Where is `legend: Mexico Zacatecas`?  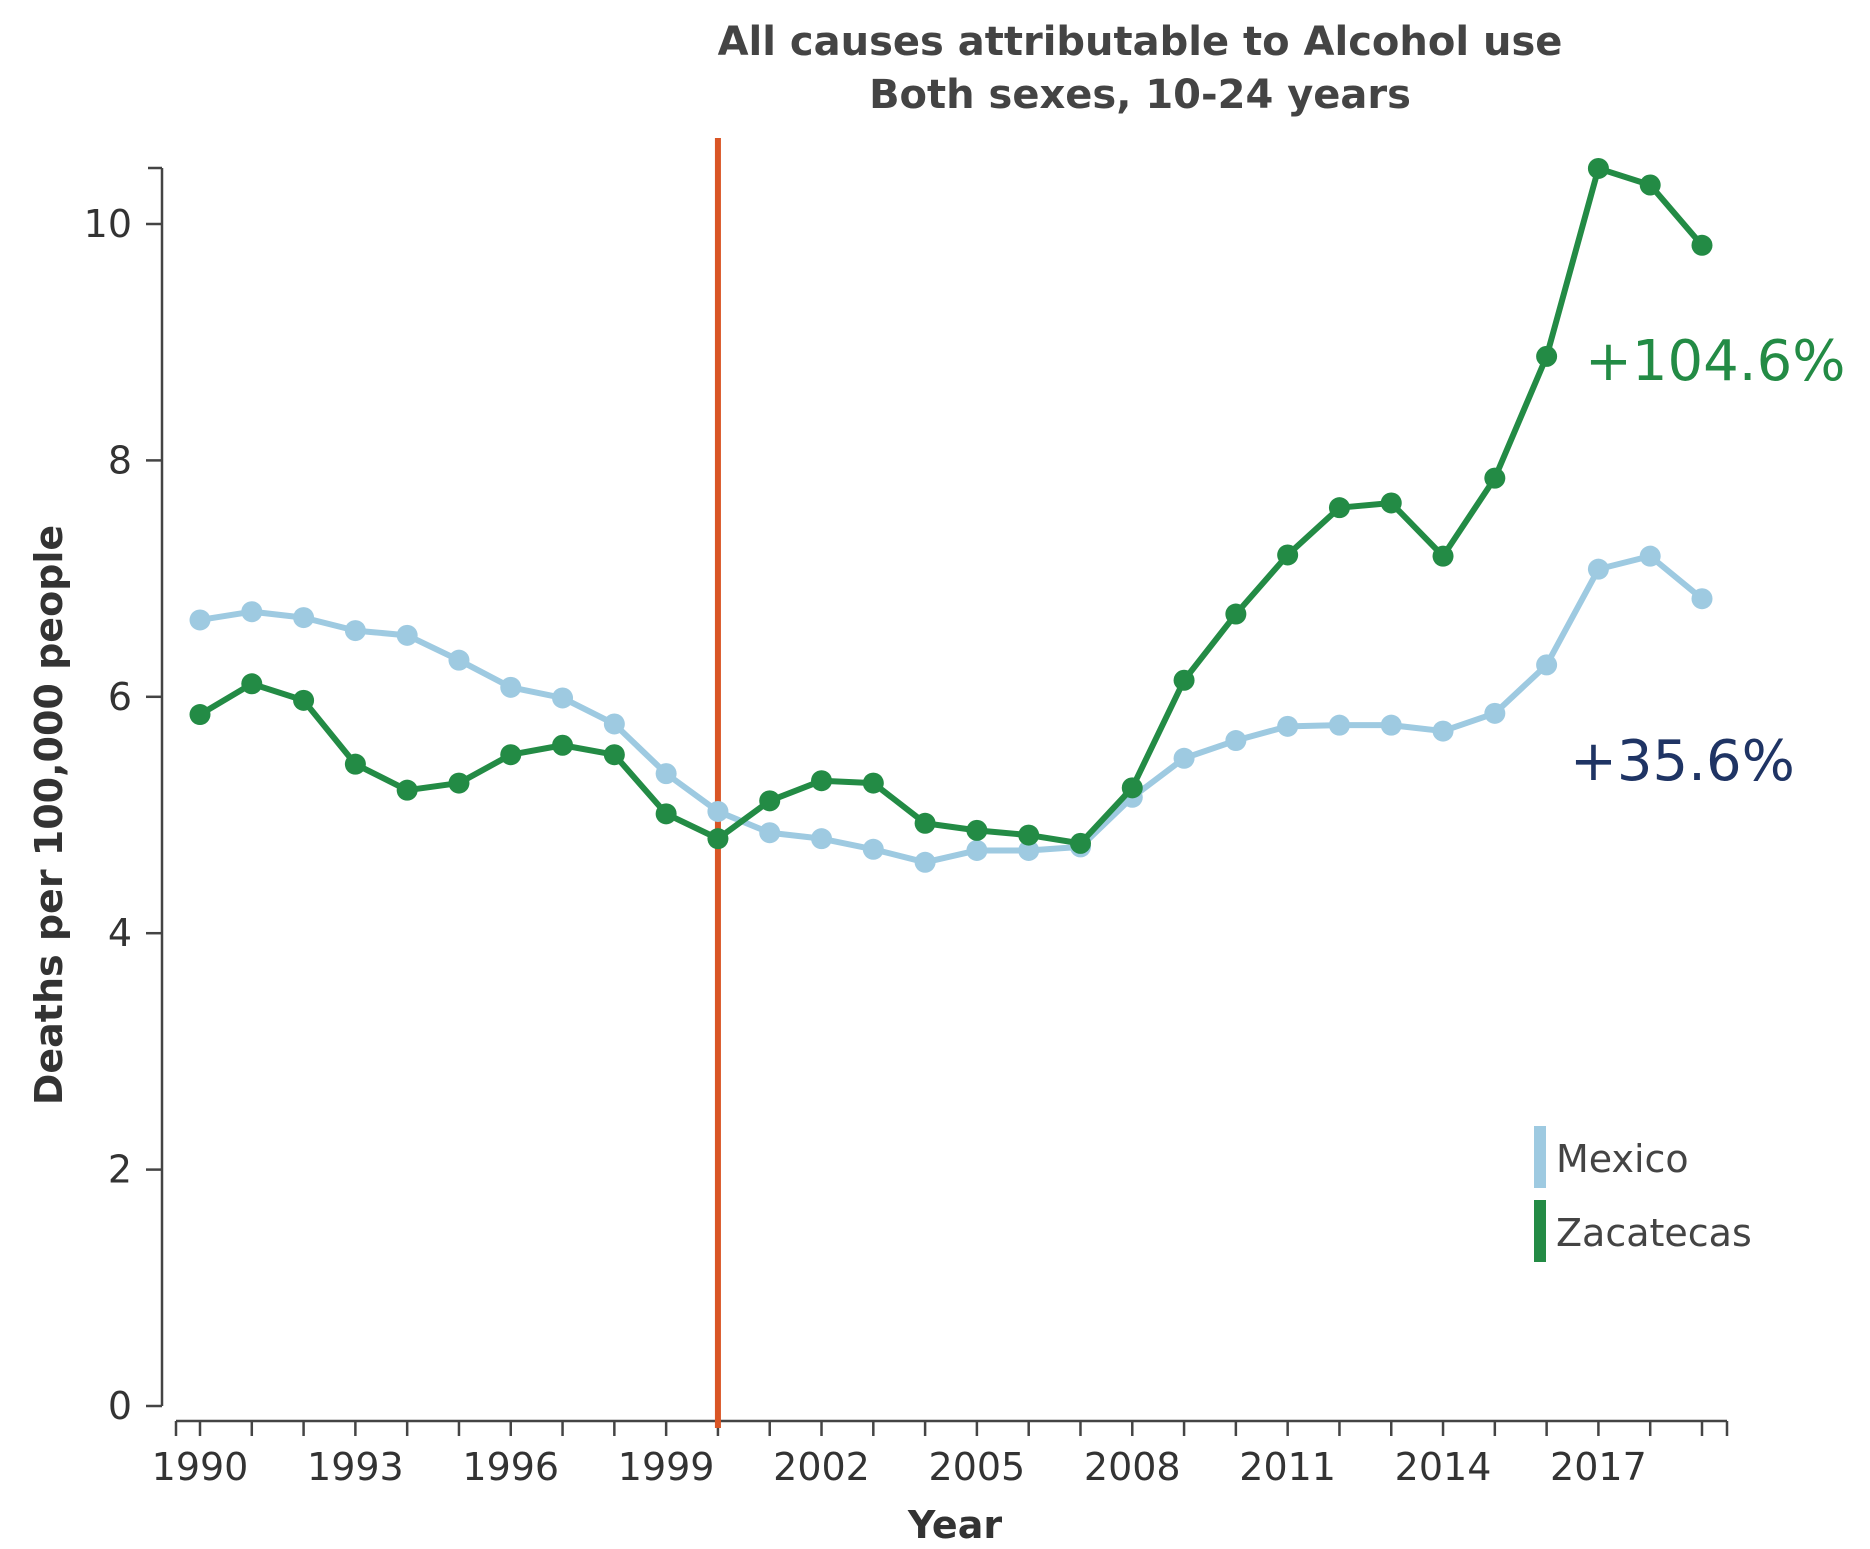
legend: Mexico Zacatecas is located at coordinates (1643, 1194).